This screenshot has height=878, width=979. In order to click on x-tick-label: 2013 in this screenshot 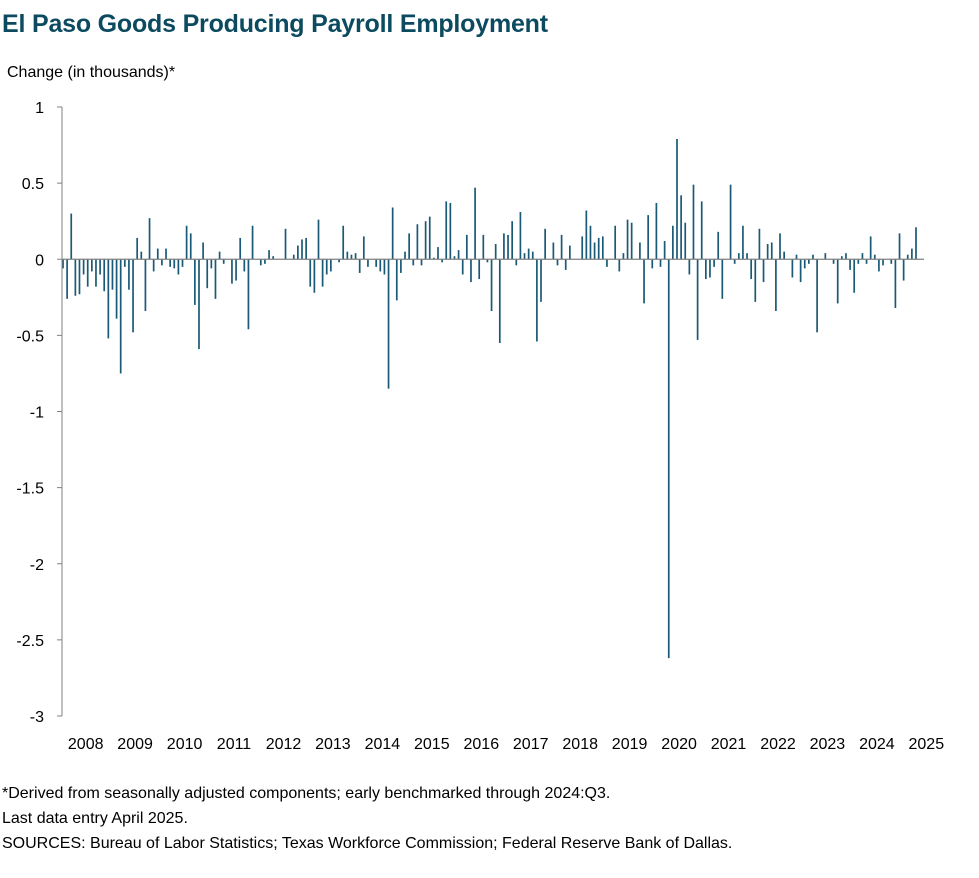, I will do `click(333, 744)`.